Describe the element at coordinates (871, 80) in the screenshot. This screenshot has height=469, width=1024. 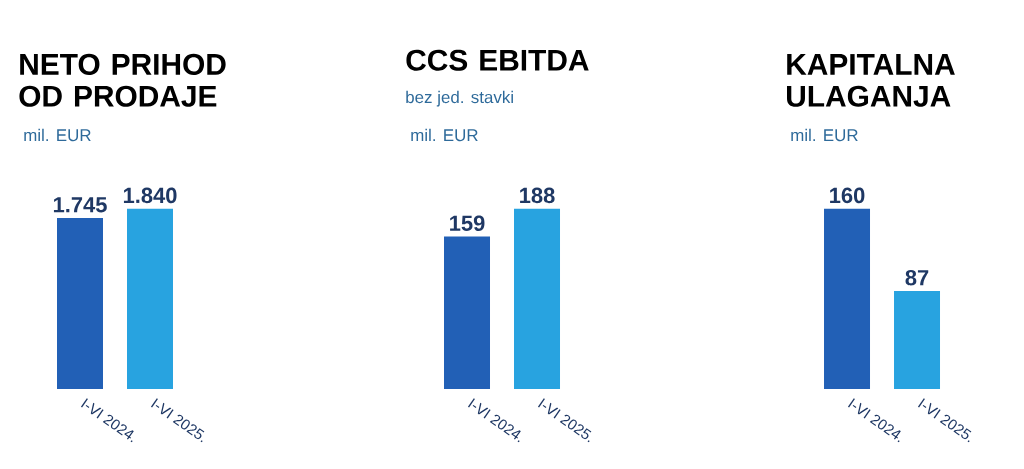
I see `chart-title: KAPITALNA ULAGANJA` at that location.